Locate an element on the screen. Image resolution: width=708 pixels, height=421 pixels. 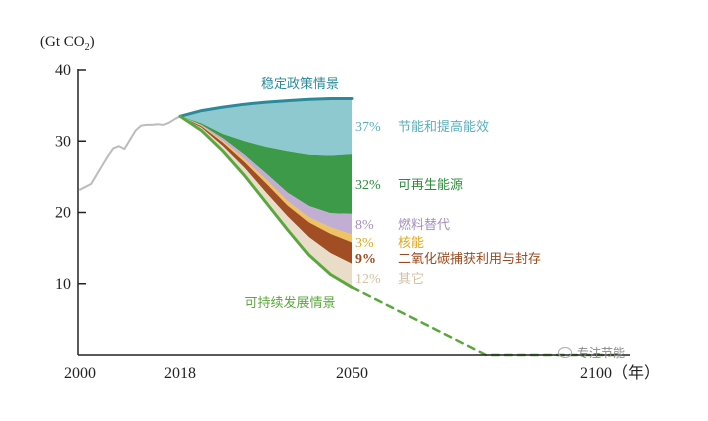
wedge-share-3: 3% is located at coordinates (364, 243).